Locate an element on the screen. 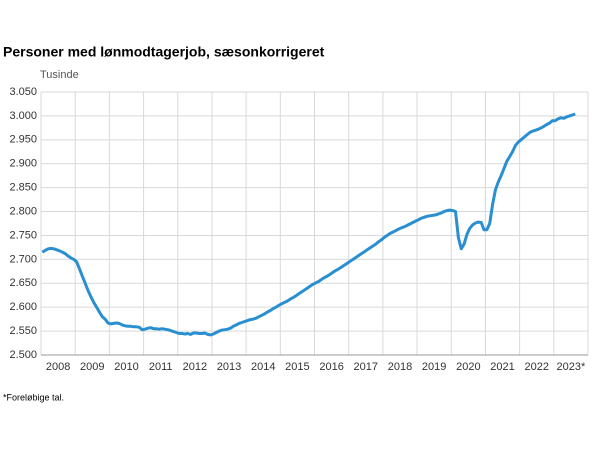 Image resolution: width=600 pixels, height=450 pixels. x-tick-label: 2023* is located at coordinates (571, 367).